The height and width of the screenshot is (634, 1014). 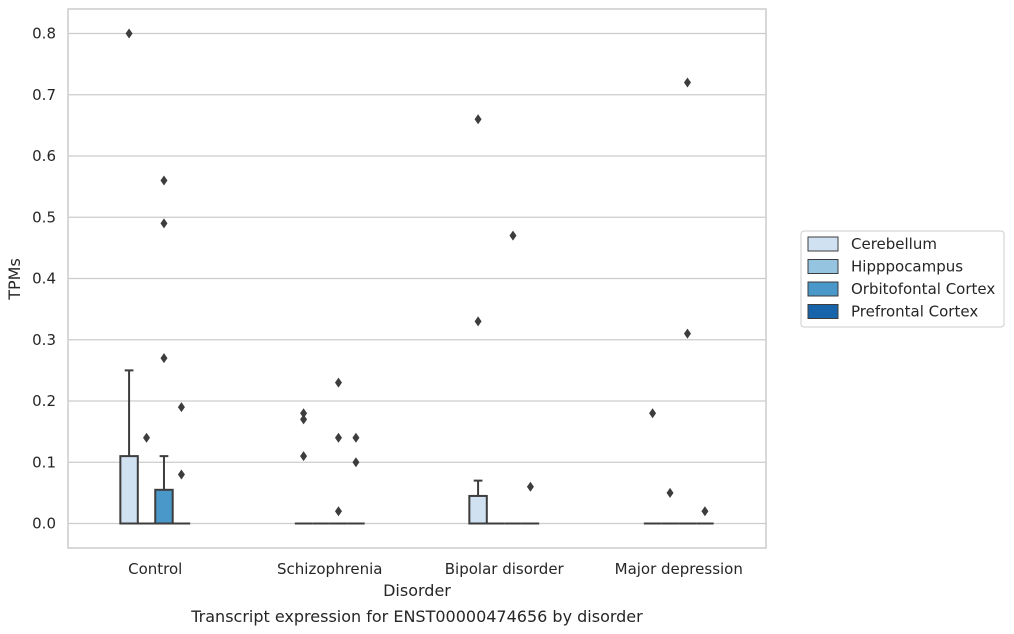 I want to click on y-tick-label: 0.7, so click(x=44, y=95).